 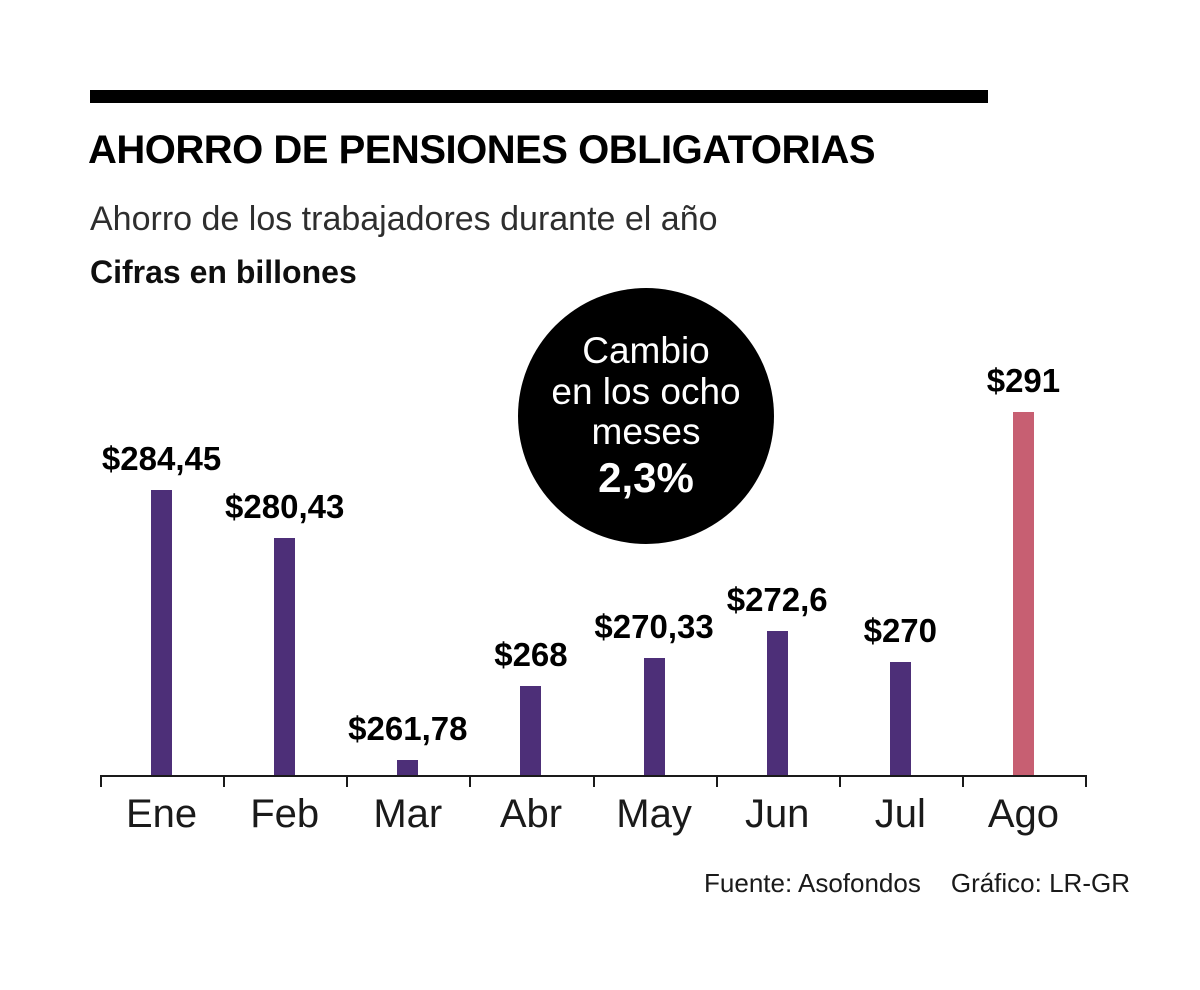 I want to click on x-tick-label-ene: Ene, so click(x=161, y=814).